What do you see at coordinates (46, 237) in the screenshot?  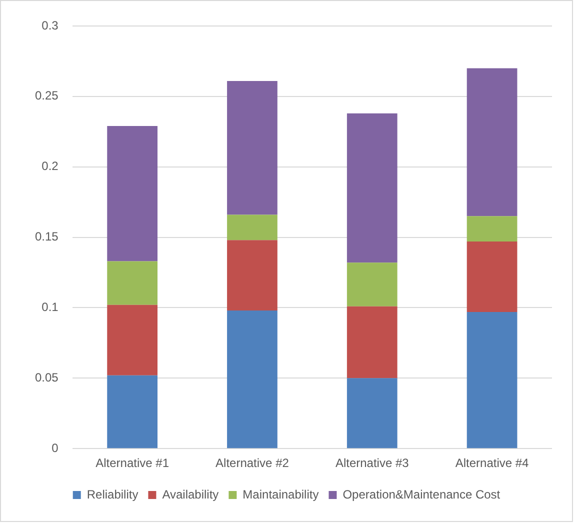 I see `y-tick-label: 0.15` at bounding box center [46, 237].